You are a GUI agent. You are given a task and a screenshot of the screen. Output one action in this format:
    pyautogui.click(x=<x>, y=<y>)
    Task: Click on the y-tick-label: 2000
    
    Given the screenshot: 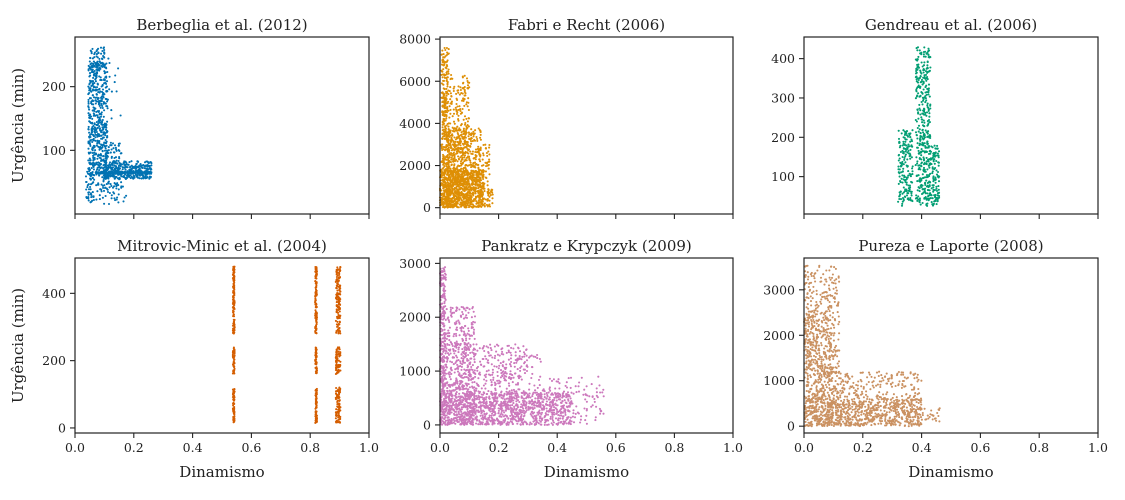 What is the action you would take?
    pyautogui.click(x=415, y=165)
    